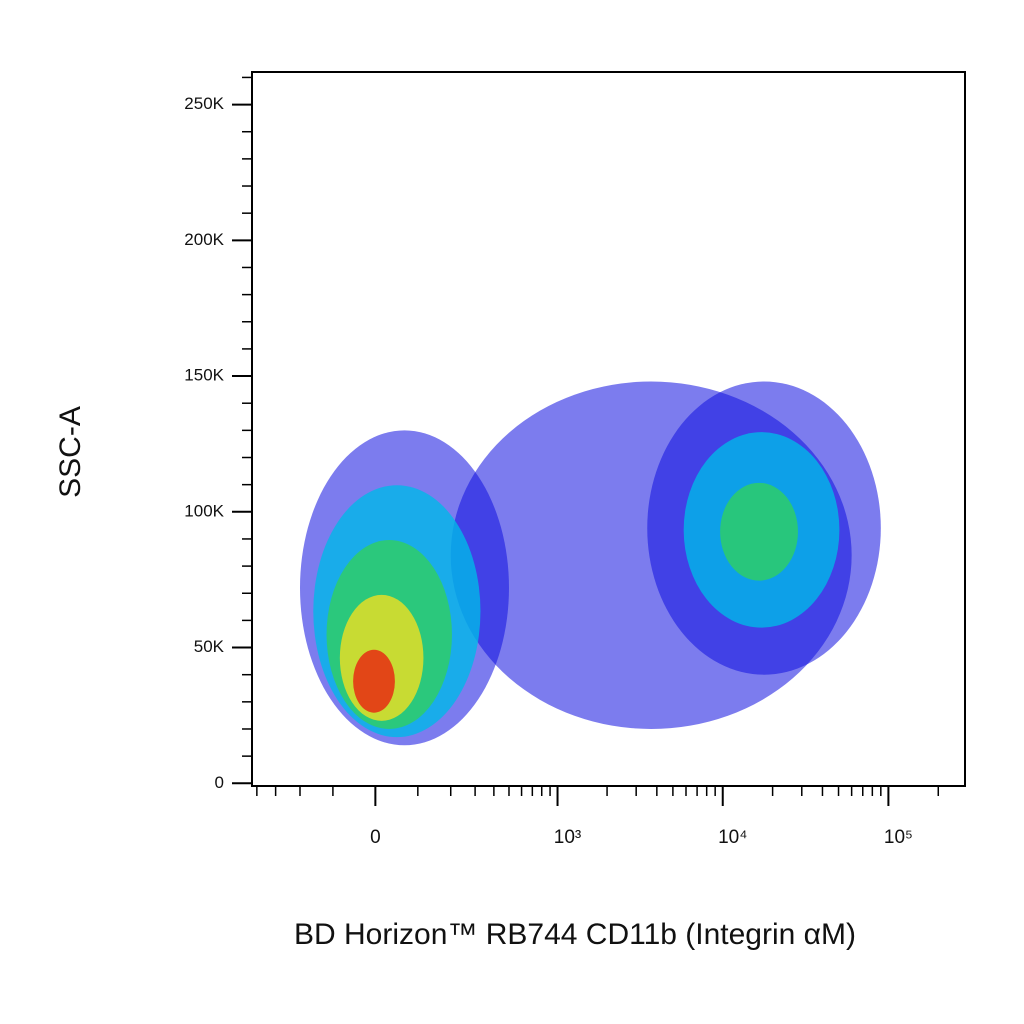 The width and height of the screenshot is (1024, 1024). Describe the element at coordinates (575, 934) in the screenshot. I see `x-axis-label: BD Horizon™ RB744 CD11b (Integrin αM)` at that location.